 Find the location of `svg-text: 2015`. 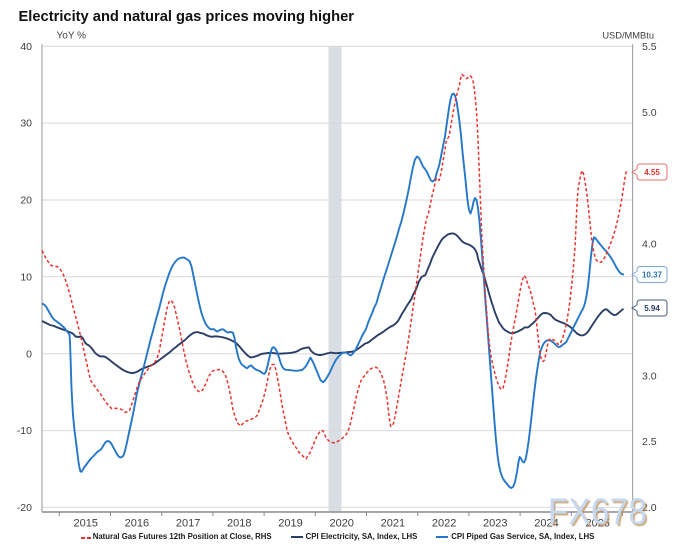

svg-text: 2015 is located at coordinates (85, 524).